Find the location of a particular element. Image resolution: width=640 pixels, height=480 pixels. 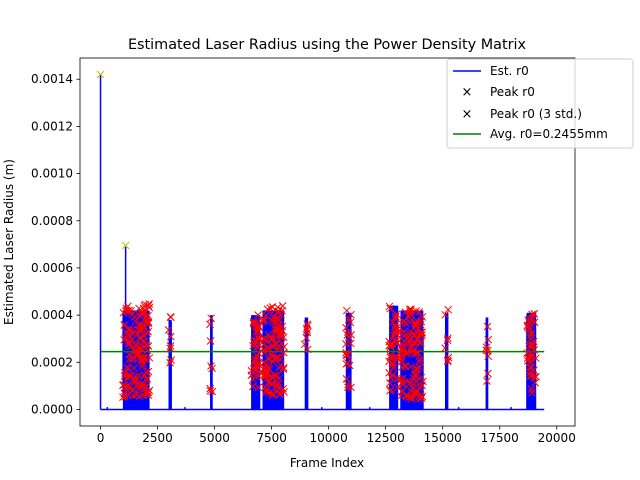

y-tick-label: 0.0012 is located at coordinates (52, 126).